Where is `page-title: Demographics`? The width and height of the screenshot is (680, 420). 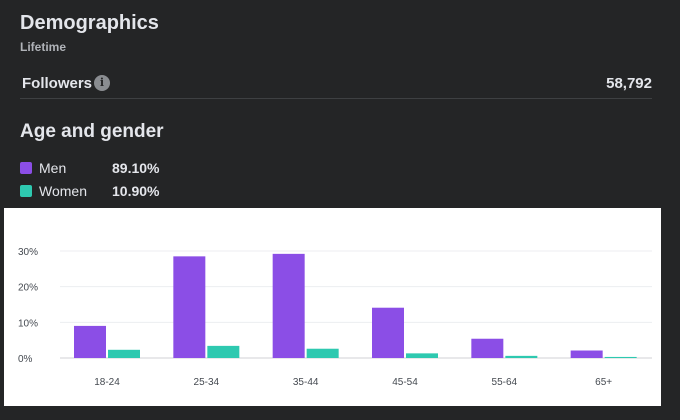 page-title: Demographics is located at coordinates (89, 23).